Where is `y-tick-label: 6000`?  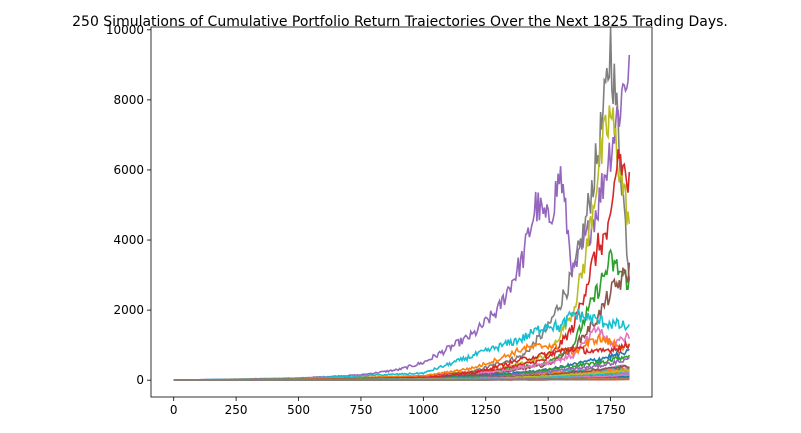
y-tick-label: 6000 is located at coordinates (128, 170).